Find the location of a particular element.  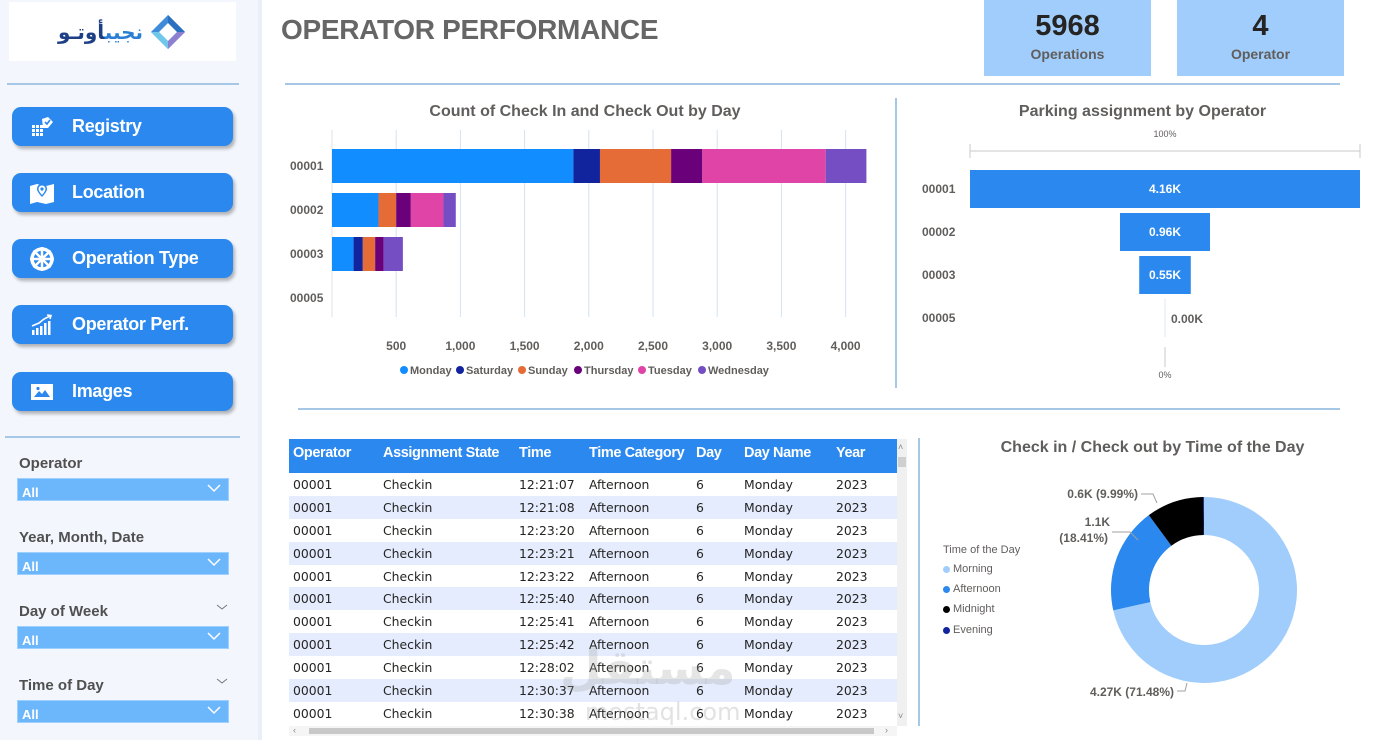

table-cell: 12:30:38 is located at coordinates (547, 713).